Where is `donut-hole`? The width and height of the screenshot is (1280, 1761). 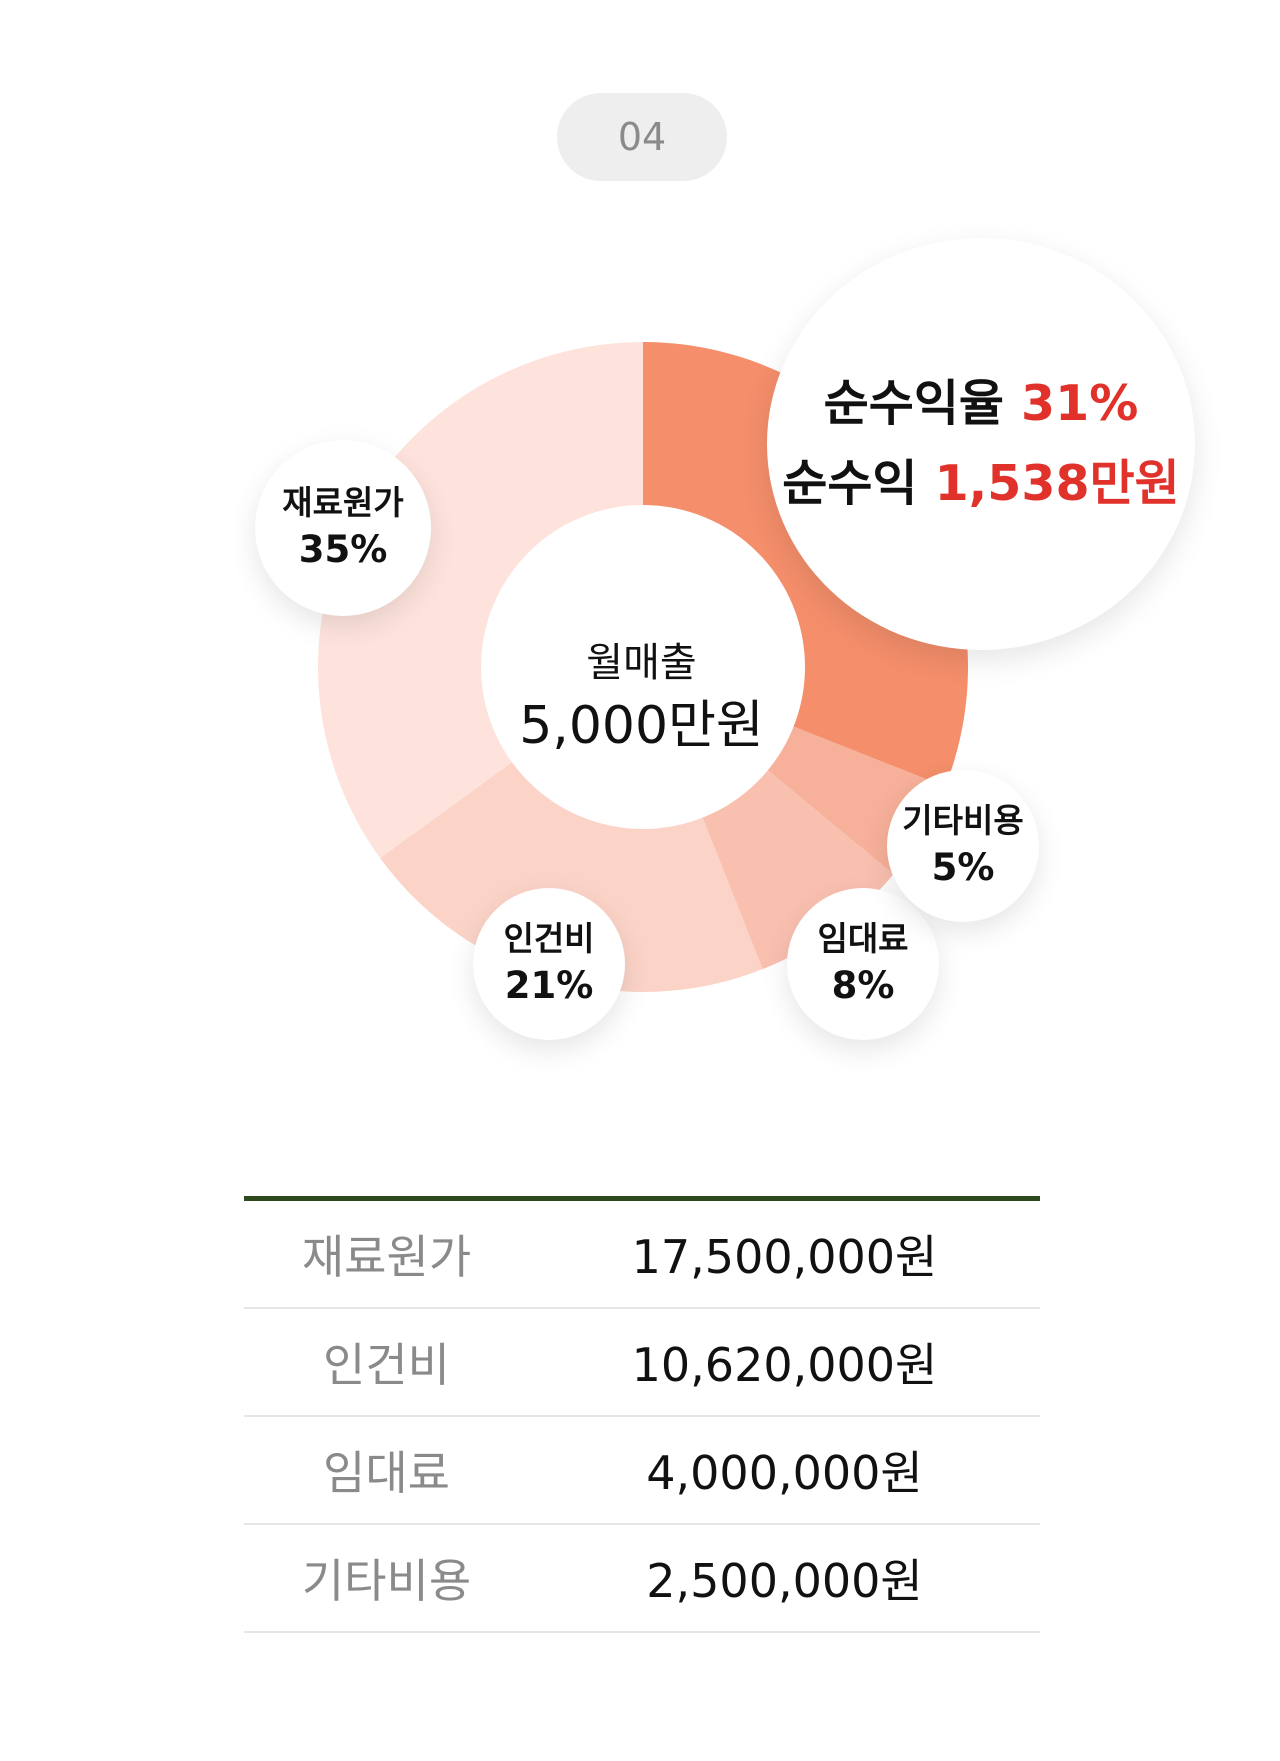 donut-hole is located at coordinates (643, 667).